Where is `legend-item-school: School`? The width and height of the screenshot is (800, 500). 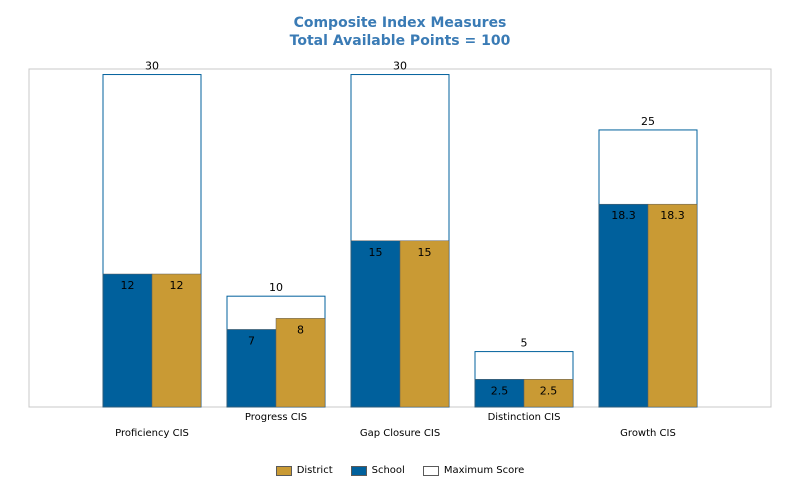
legend-item-school: School is located at coordinates (377, 470).